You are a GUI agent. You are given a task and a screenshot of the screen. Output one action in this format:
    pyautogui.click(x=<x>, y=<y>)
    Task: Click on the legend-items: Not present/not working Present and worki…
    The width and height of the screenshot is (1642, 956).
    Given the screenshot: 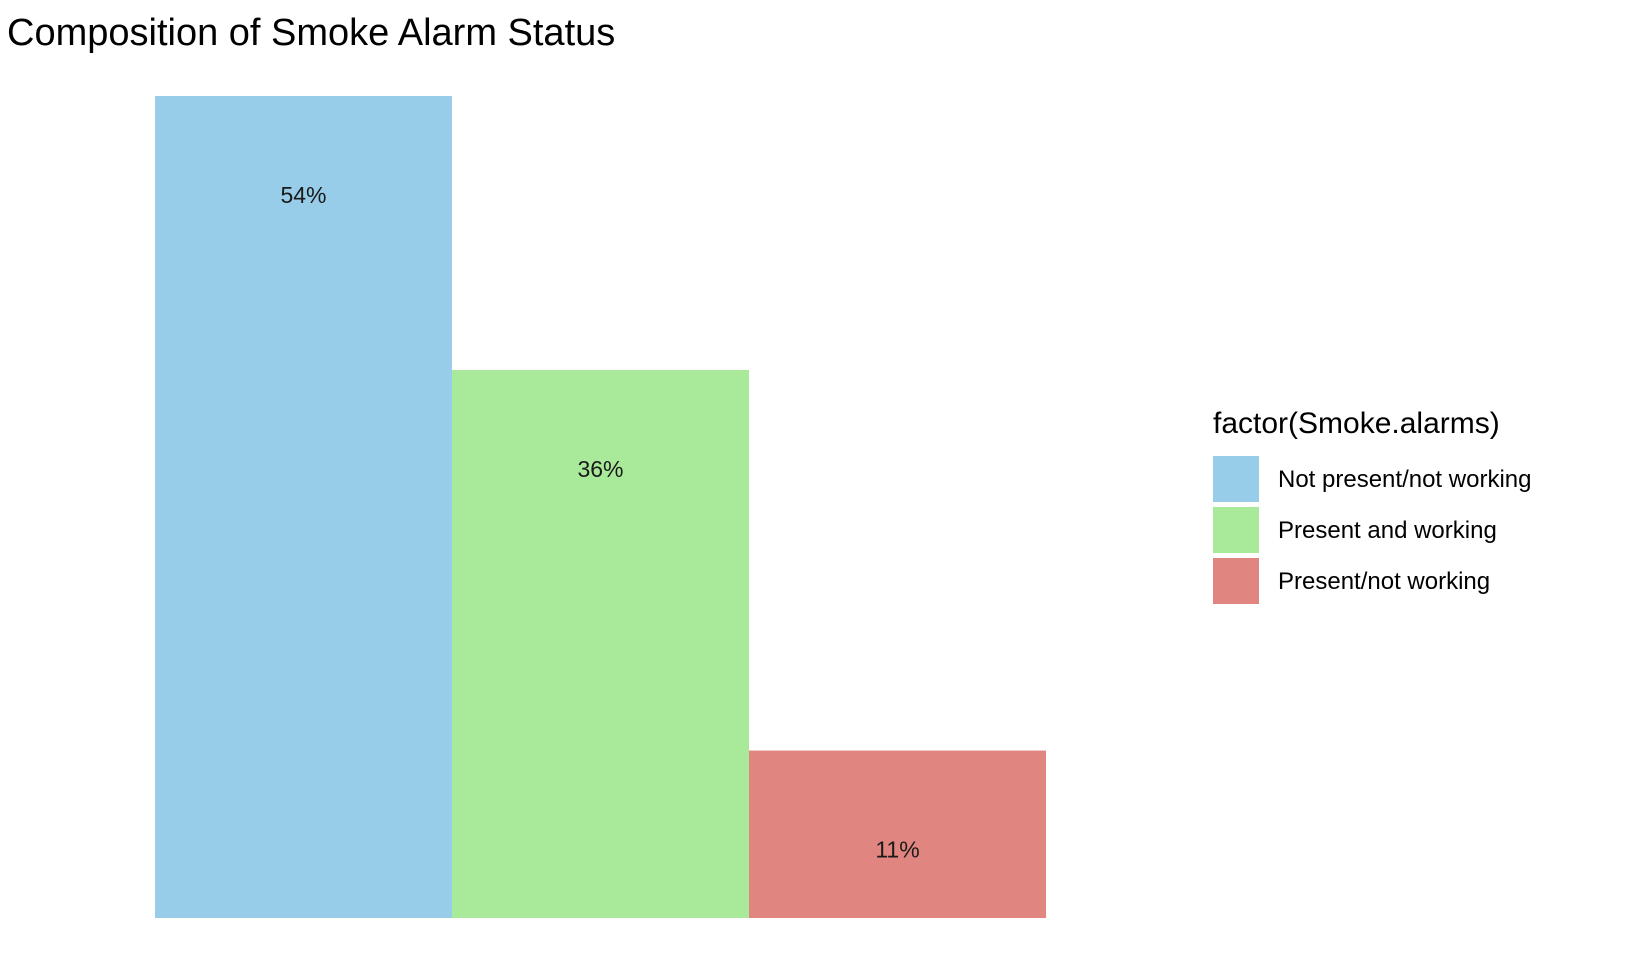 What is the action you would take?
    pyautogui.click(x=1372, y=530)
    